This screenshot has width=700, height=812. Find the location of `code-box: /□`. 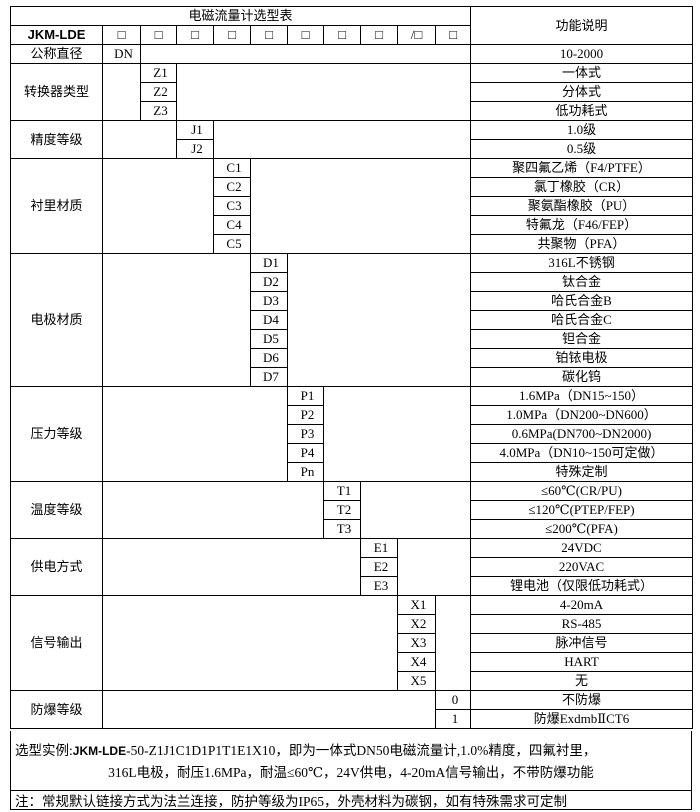

code-box: /□ is located at coordinates (416, 35).